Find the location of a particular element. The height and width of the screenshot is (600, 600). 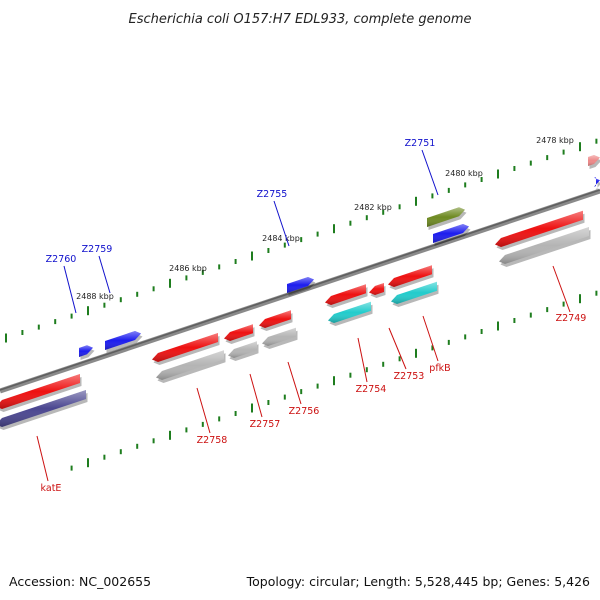

gene-label: katE is located at coordinates (51, 488).